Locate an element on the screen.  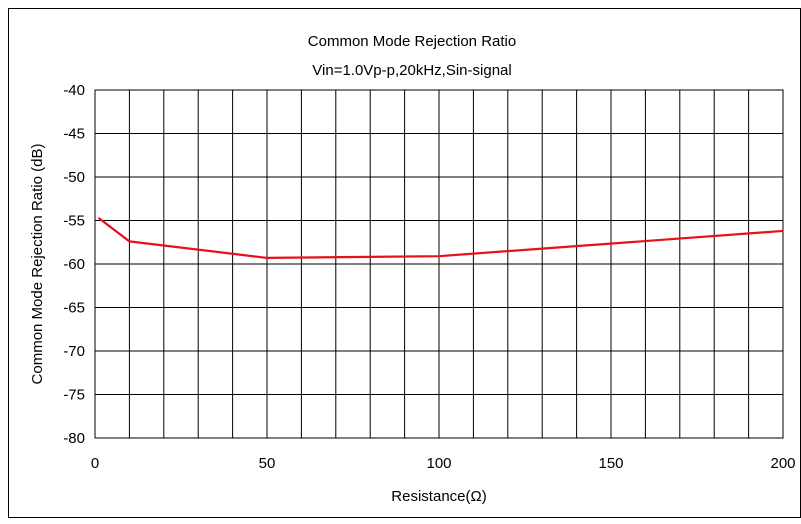
y-tick-label: -75 is located at coordinates (74, 395).